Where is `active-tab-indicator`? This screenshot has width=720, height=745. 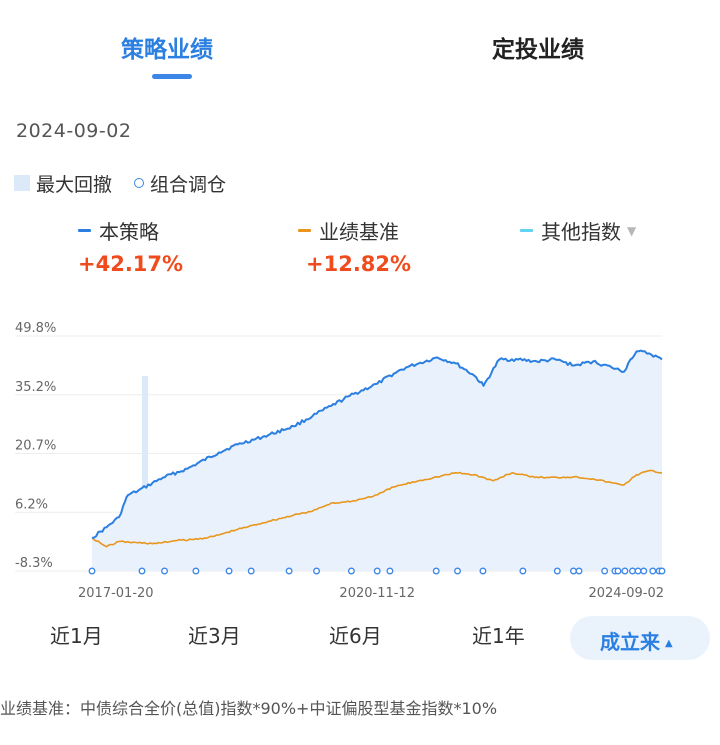 active-tab-indicator is located at coordinates (172, 76).